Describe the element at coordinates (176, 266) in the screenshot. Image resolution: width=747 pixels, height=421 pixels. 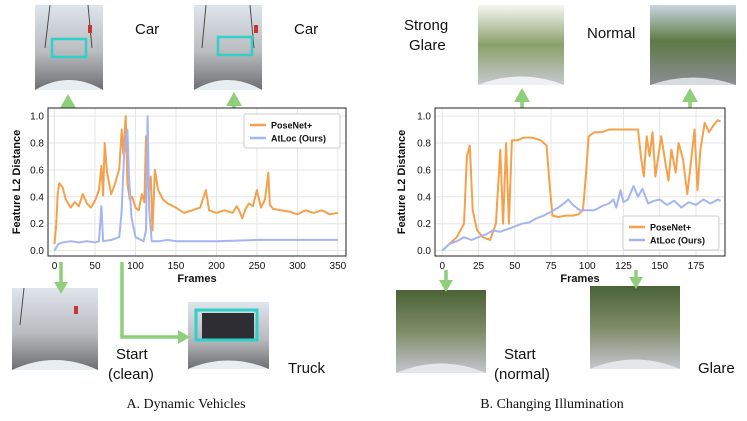
I see `a-xtick-label-3: 150` at that location.